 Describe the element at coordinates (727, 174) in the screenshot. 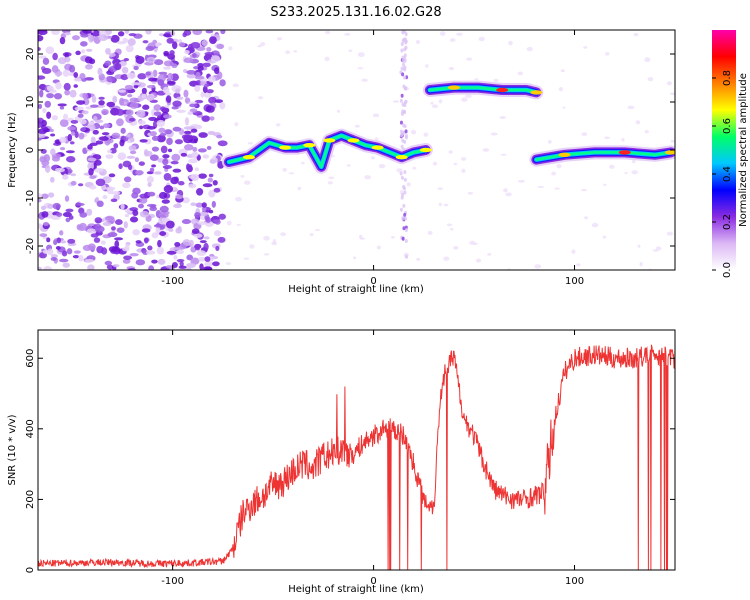

I see `colorbar-tick-label: 0.4` at that location.